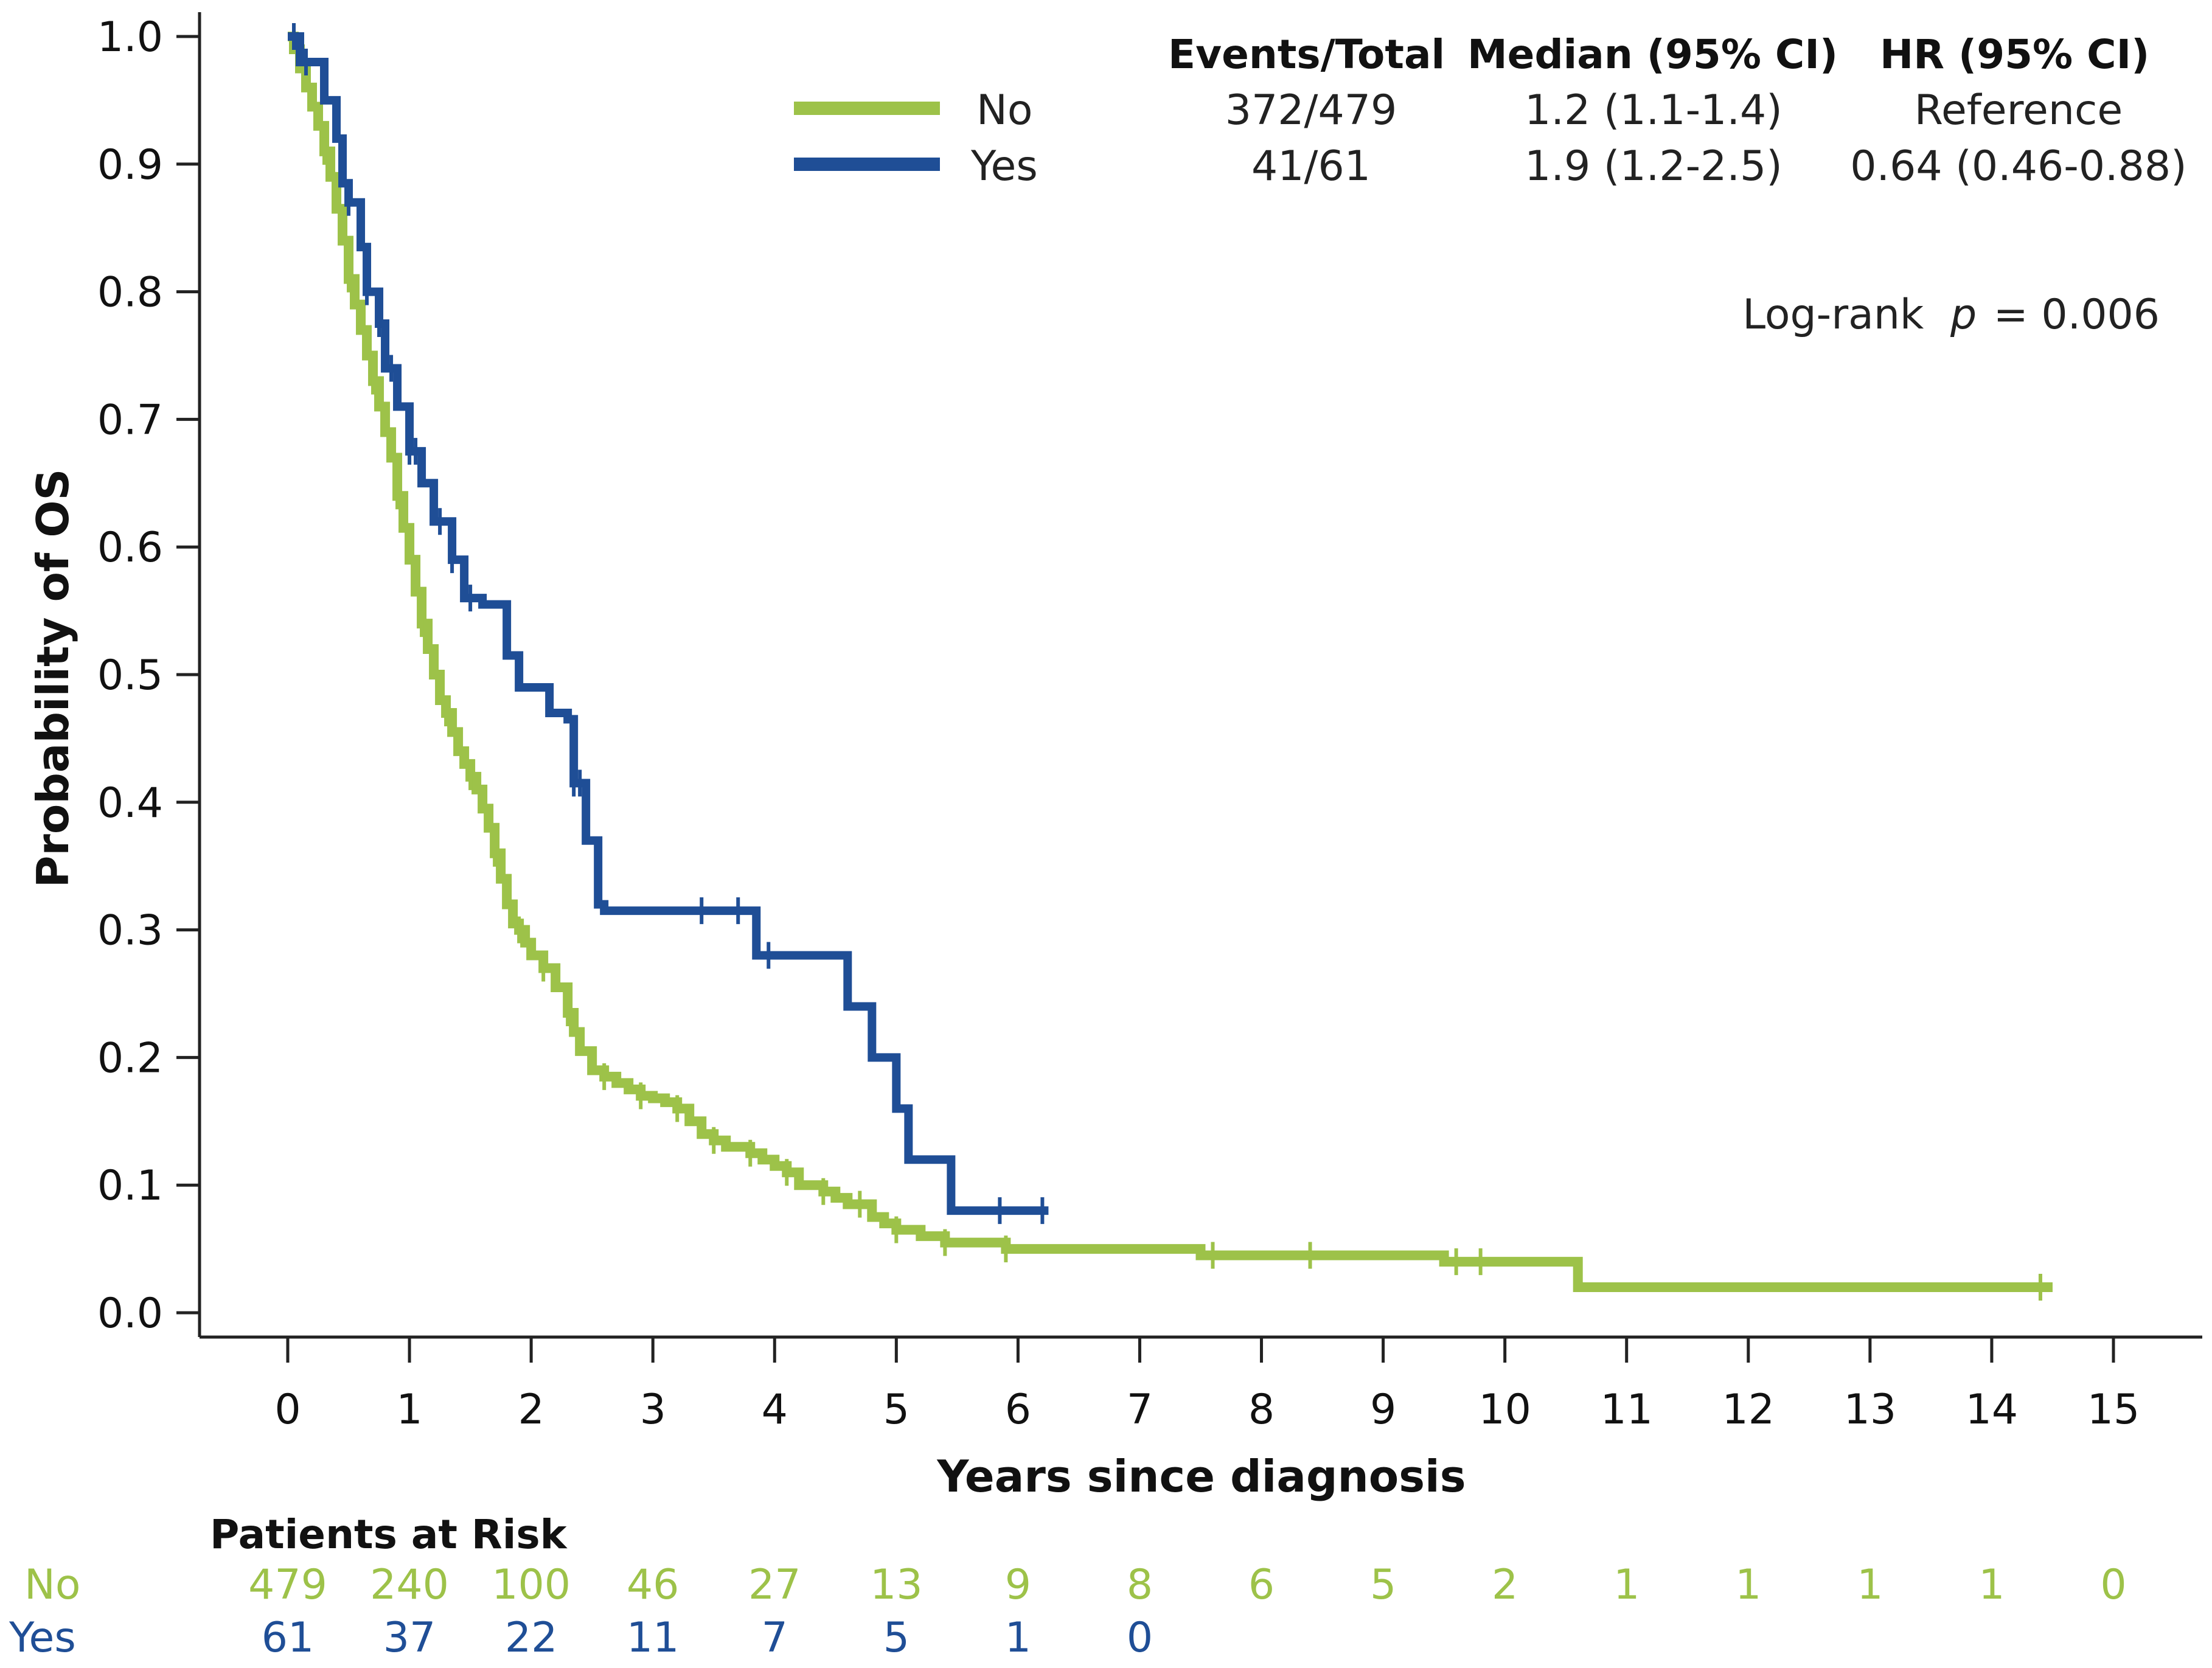 Image resolution: width=2212 pixels, height=1668 pixels. Describe the element at coordinates (531, 1638) in the screenshot. I see `risk-count-yes: 22` at that location.